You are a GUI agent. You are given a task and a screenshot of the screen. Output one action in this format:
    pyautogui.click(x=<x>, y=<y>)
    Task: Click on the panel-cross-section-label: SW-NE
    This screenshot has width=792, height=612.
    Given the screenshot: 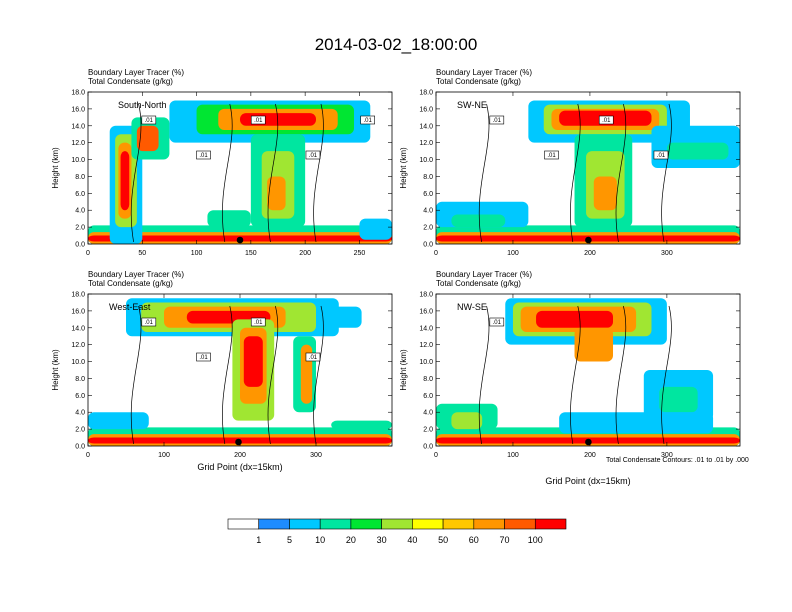 What is the action you would take?
    pyautogui.click(x=472, y=105)
    